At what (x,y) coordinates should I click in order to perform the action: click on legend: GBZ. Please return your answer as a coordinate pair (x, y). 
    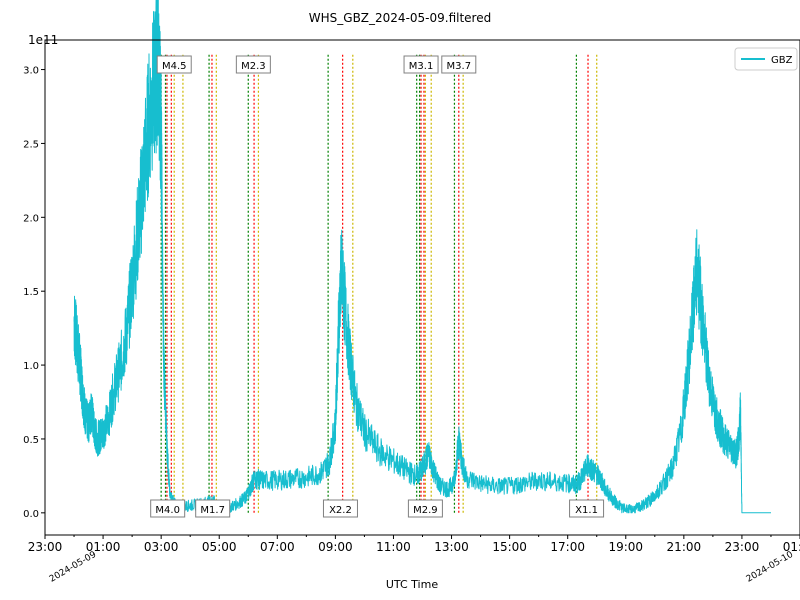
    Looking at the image, I should click on (766, 59).